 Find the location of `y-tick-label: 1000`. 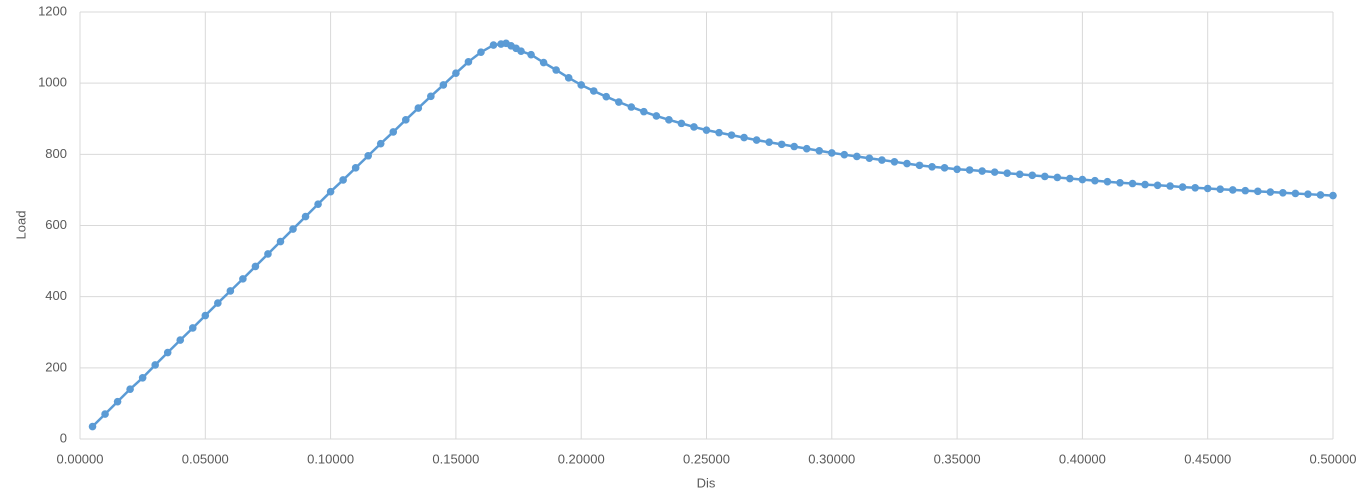

y-tick-label: 1000 is located at coordinates (52, 82).